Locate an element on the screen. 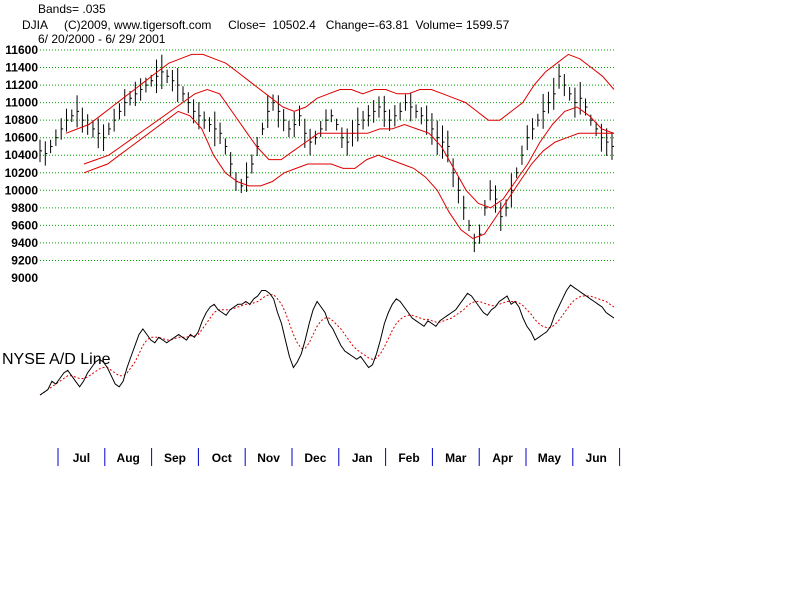 The width and height of the screenshot is (800, 600). lower-band-line is located at coordinates (348, 175).